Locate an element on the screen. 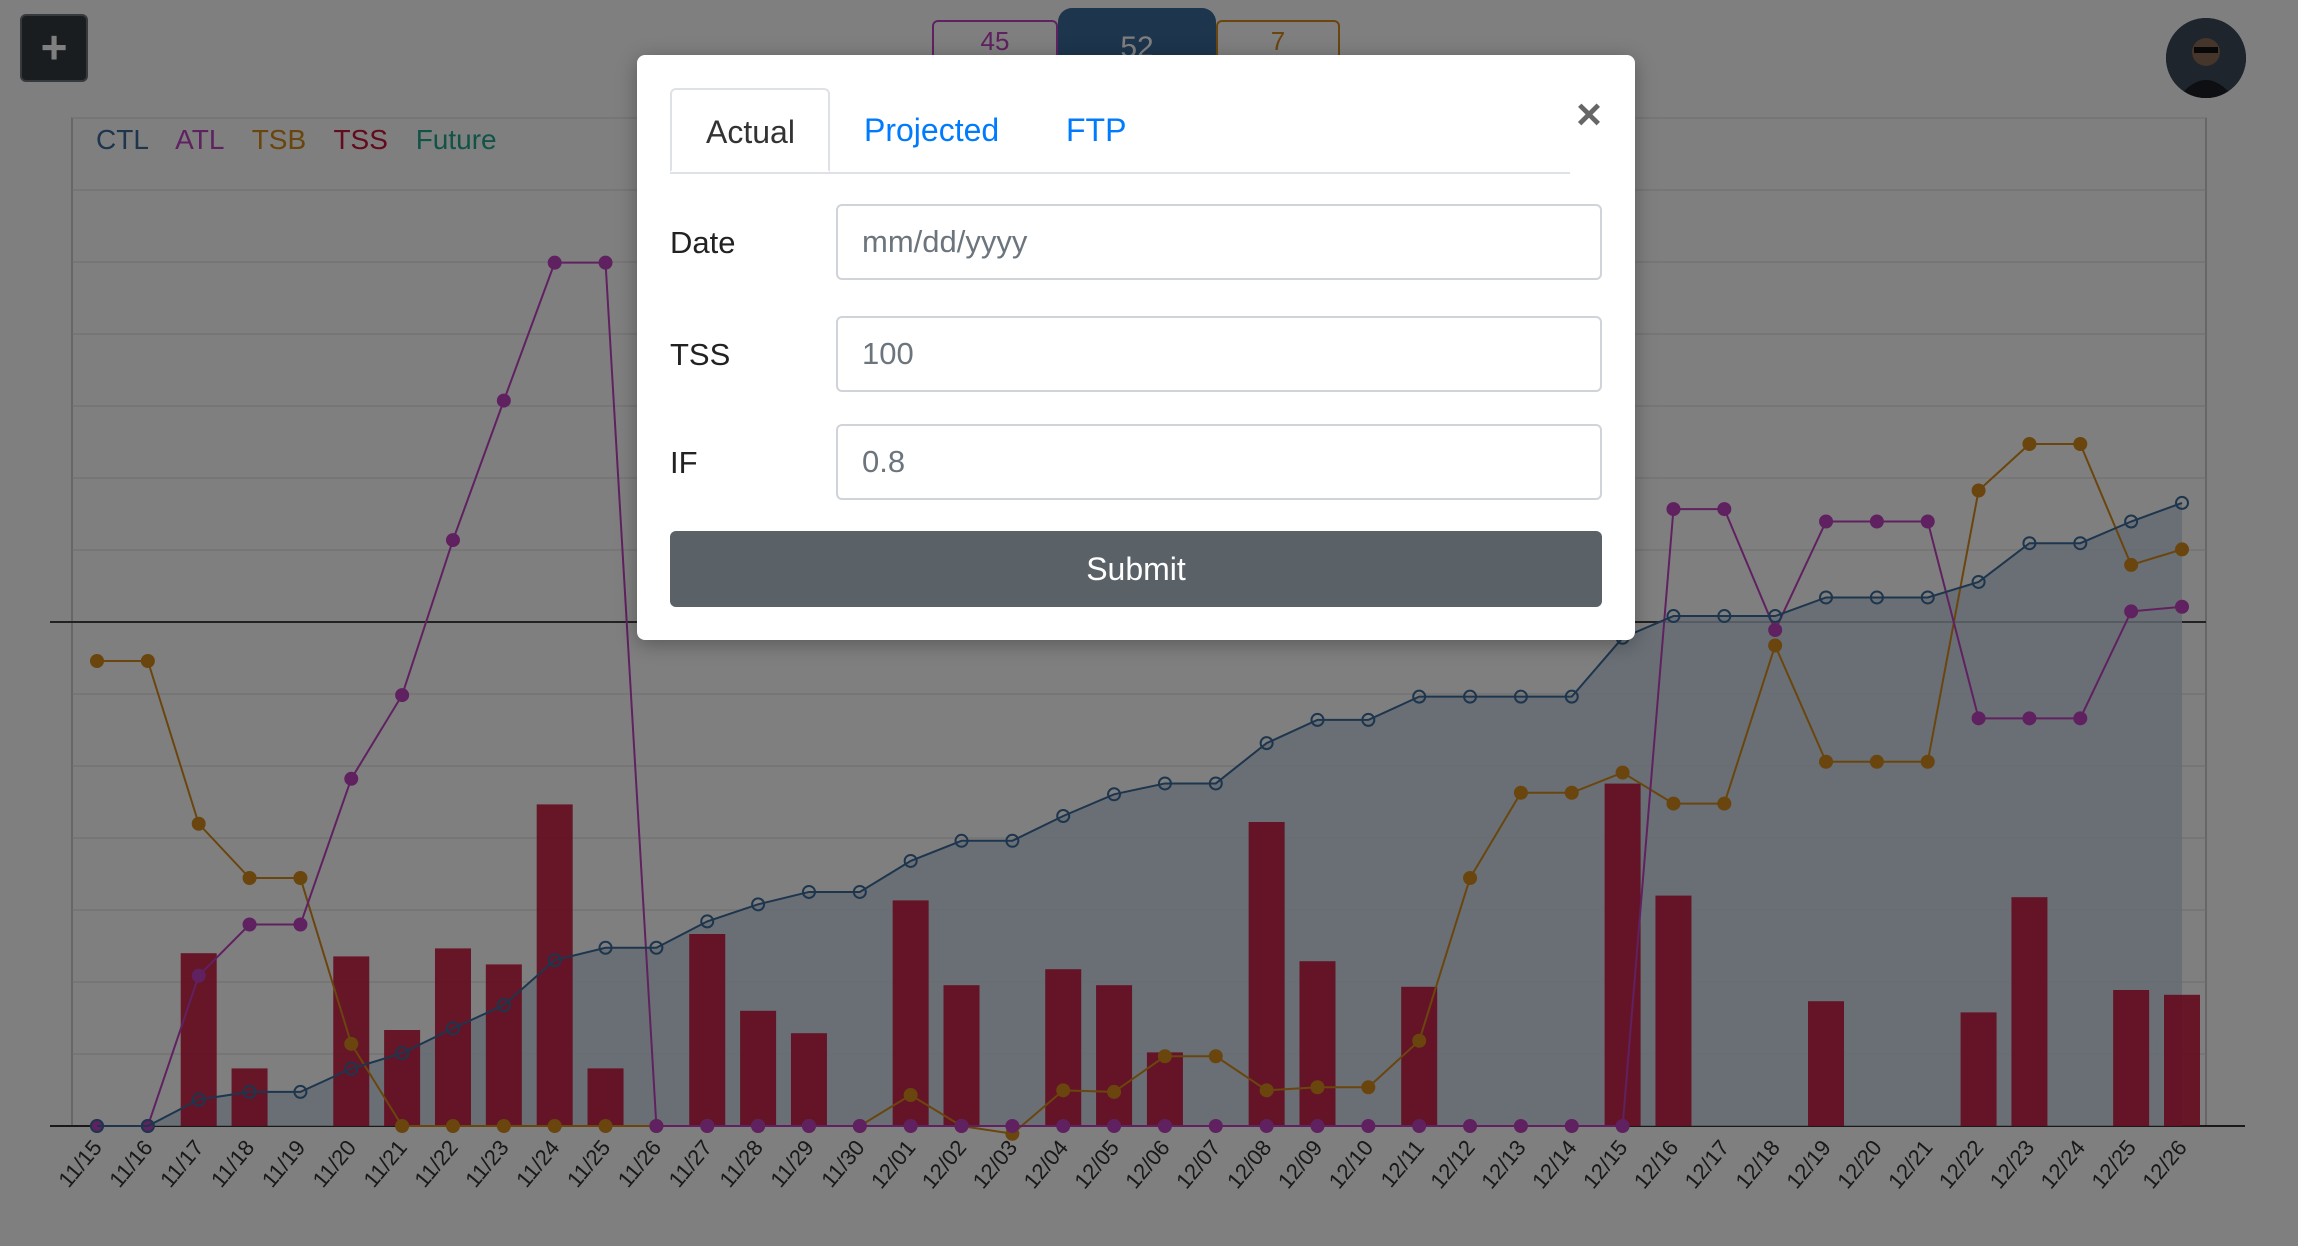 The height and width of the screenshot is (1246, 2298). if-input: 0.8 is located at coordinates (1219, 462).